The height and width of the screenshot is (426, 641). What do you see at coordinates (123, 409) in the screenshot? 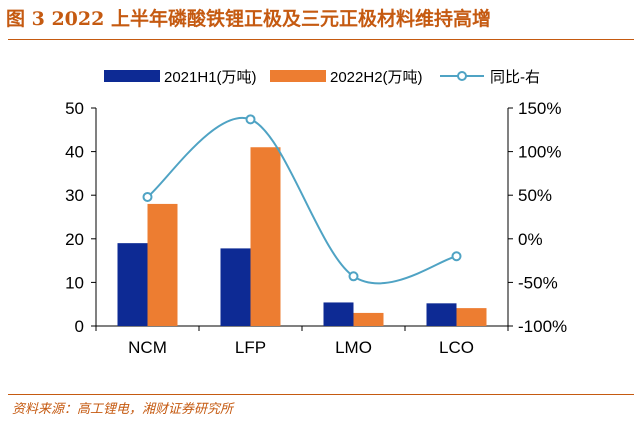
I see `source-note: 资料来源：高工锂电，湘财证券研究所` at bounding box center [123, 409].